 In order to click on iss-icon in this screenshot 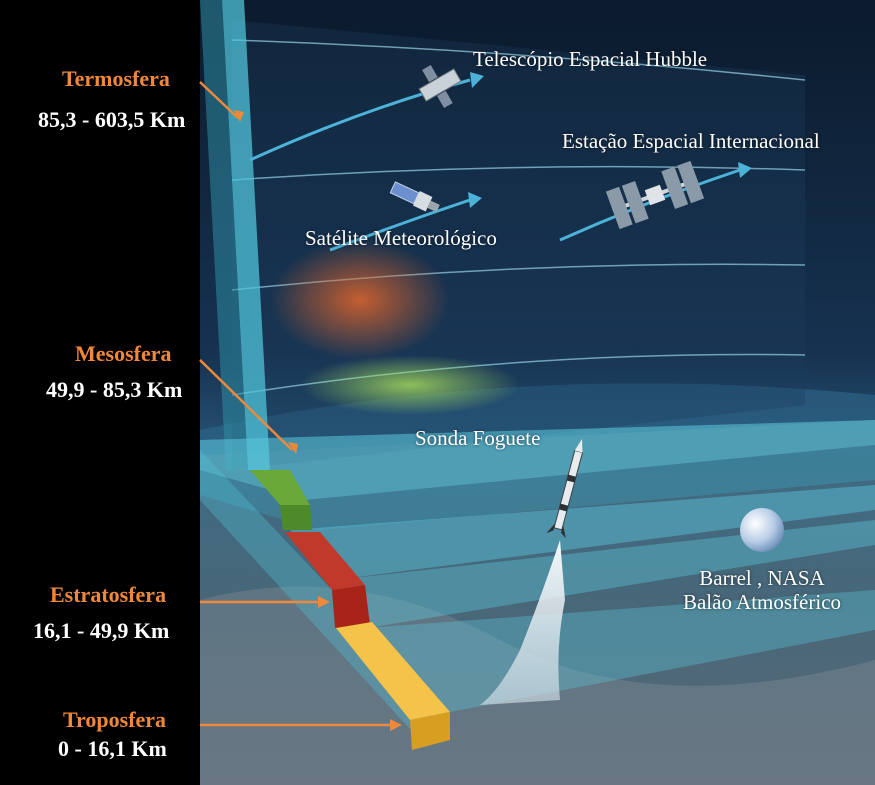, I will do `click(655, 195)`.